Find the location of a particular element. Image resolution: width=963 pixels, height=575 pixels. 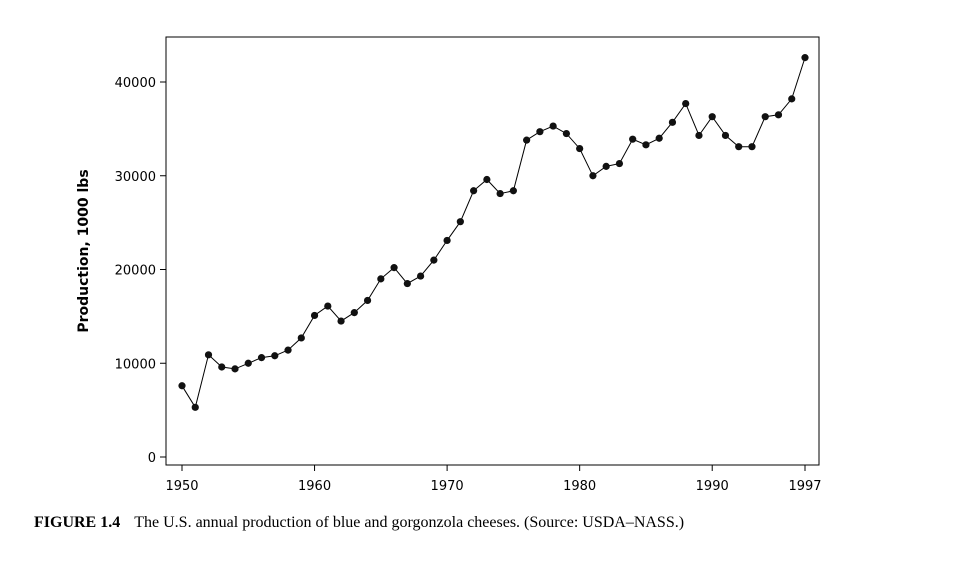

x-tick-label: 1980 is located at coordinates (579, 486).